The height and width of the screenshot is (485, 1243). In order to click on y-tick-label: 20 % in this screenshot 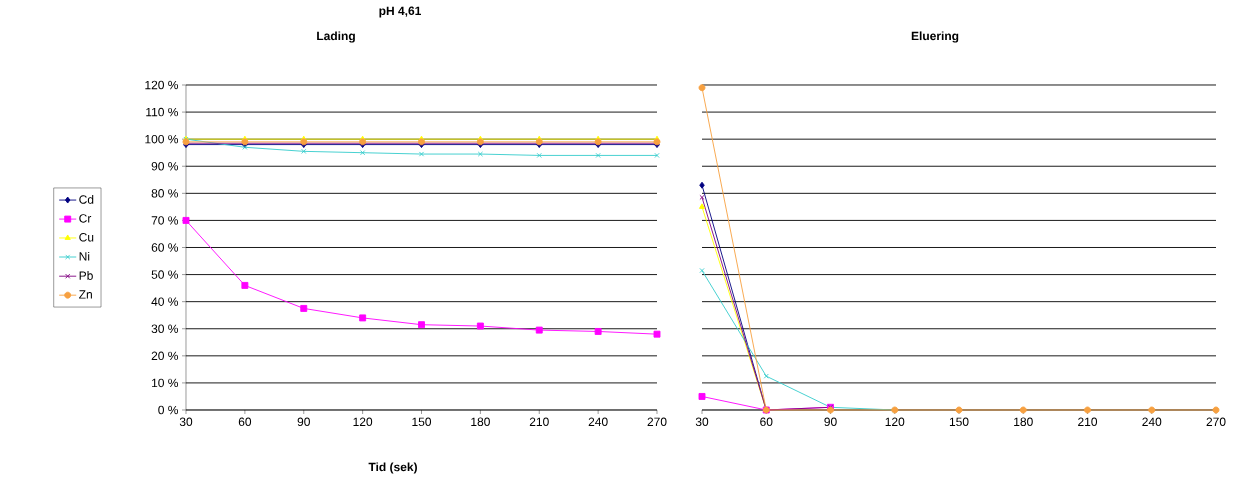, I will do `click(165, 356)`.